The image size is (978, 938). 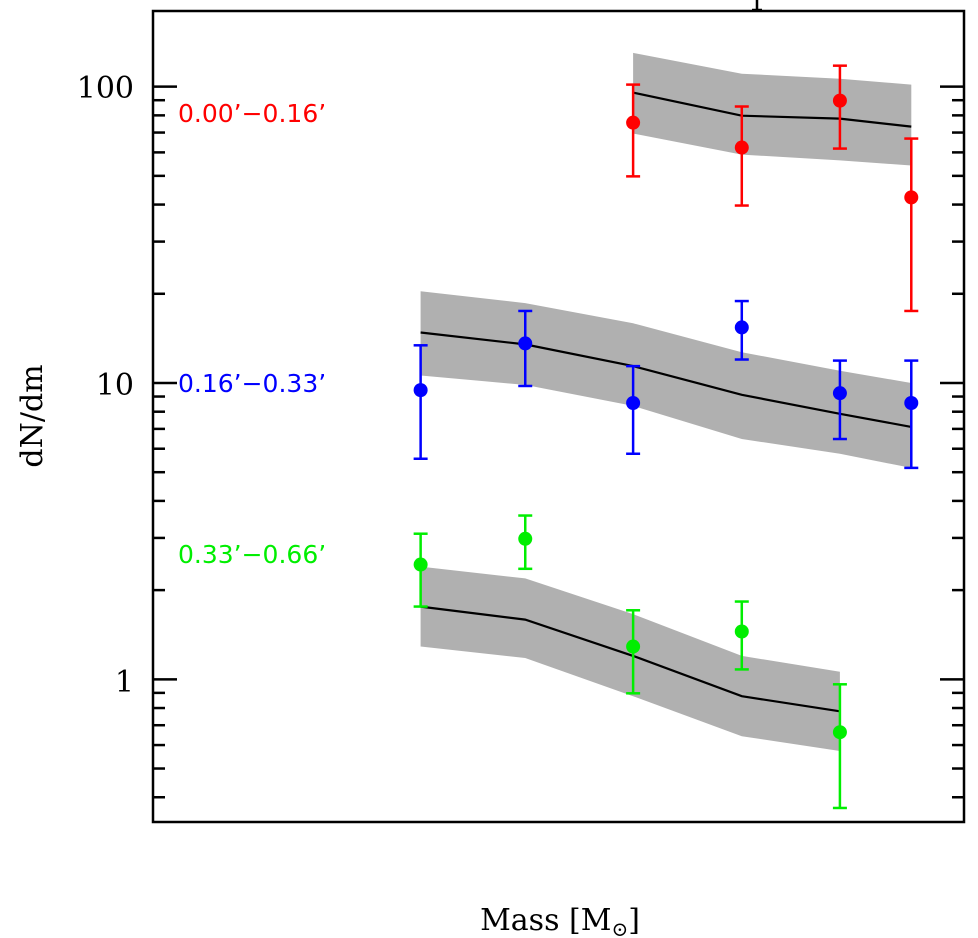 I want to click on ytick-label-1: 1, so click(x=124, y=682).